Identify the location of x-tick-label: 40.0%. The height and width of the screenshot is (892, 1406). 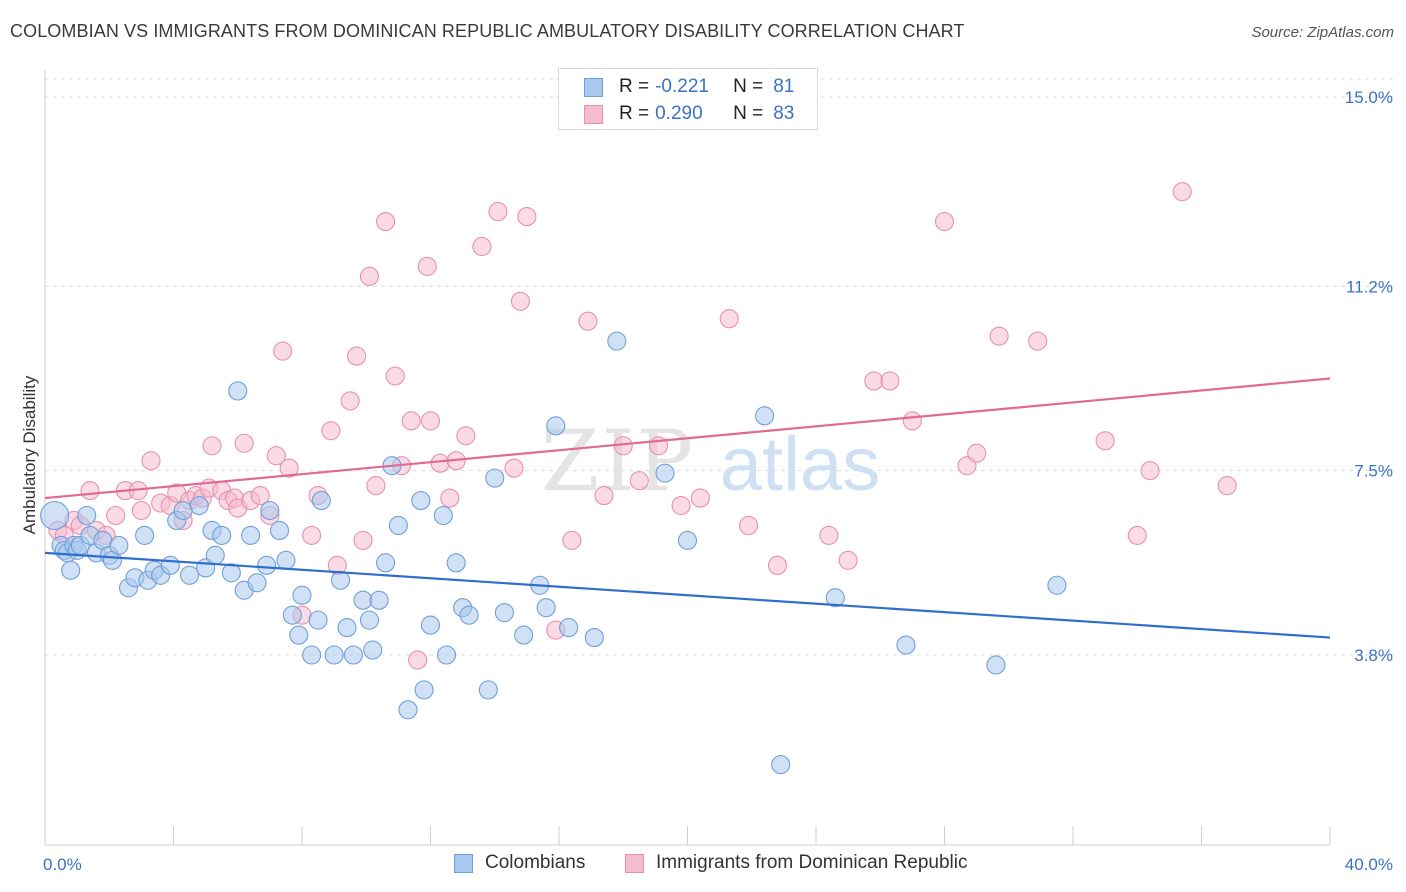
(1369, 864).